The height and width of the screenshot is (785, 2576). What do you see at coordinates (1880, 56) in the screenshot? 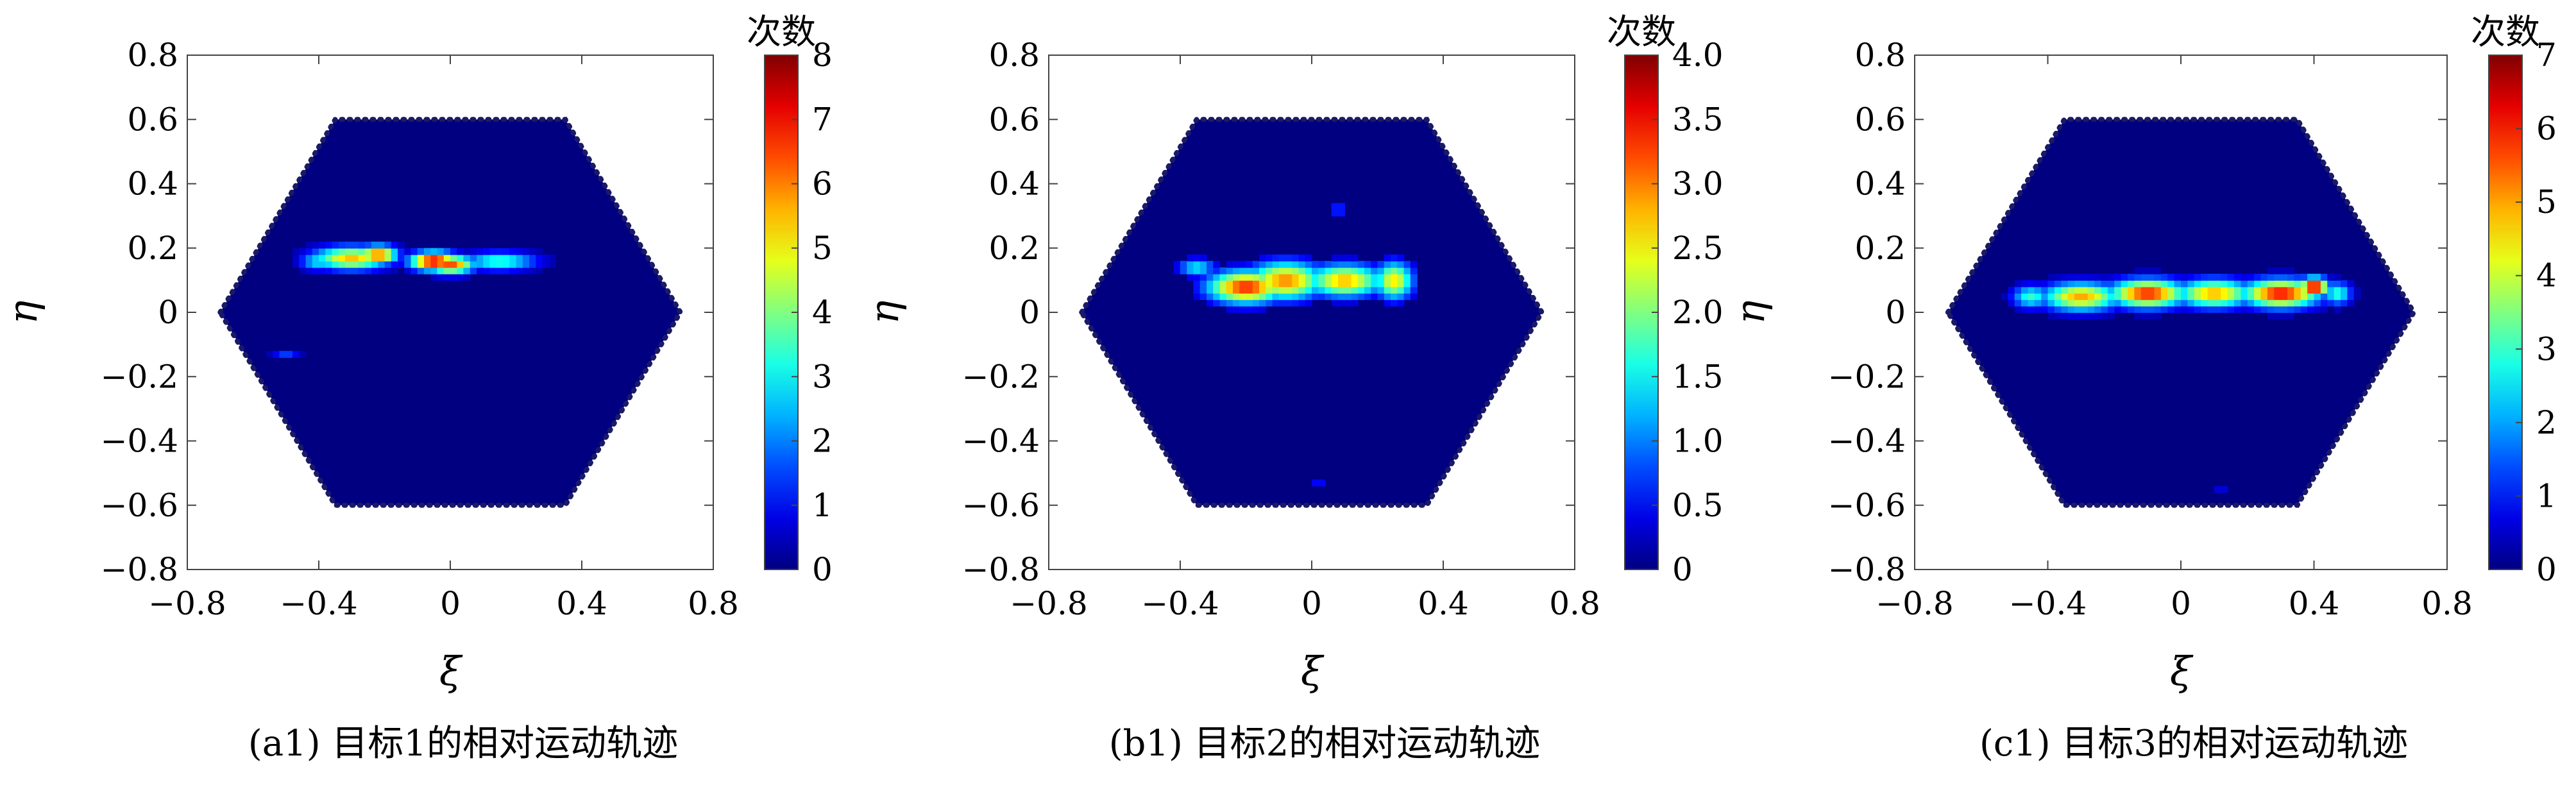
I see `y-tick-label: 0.8` at bounding box center [1880, 56].